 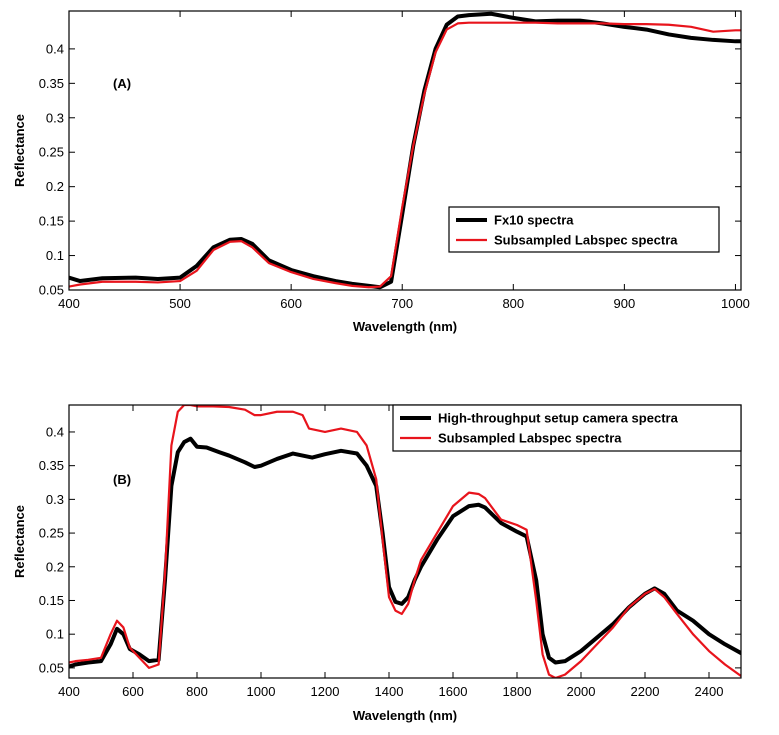 I want to click on x-tick-label: 1600, so click(x=453, y=691).